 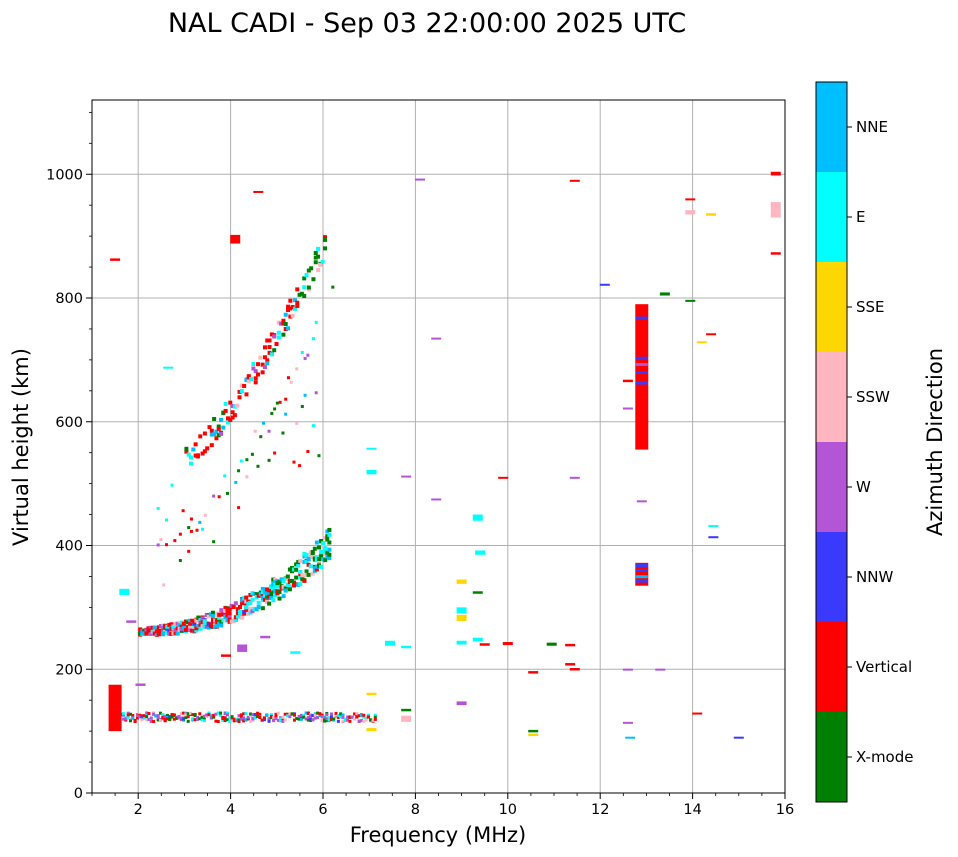 What do you see at coordinates (438, 835) in the screenshot?
I see `x-axis-label: Frequency (MHz)` at bounding box center [438, 835].